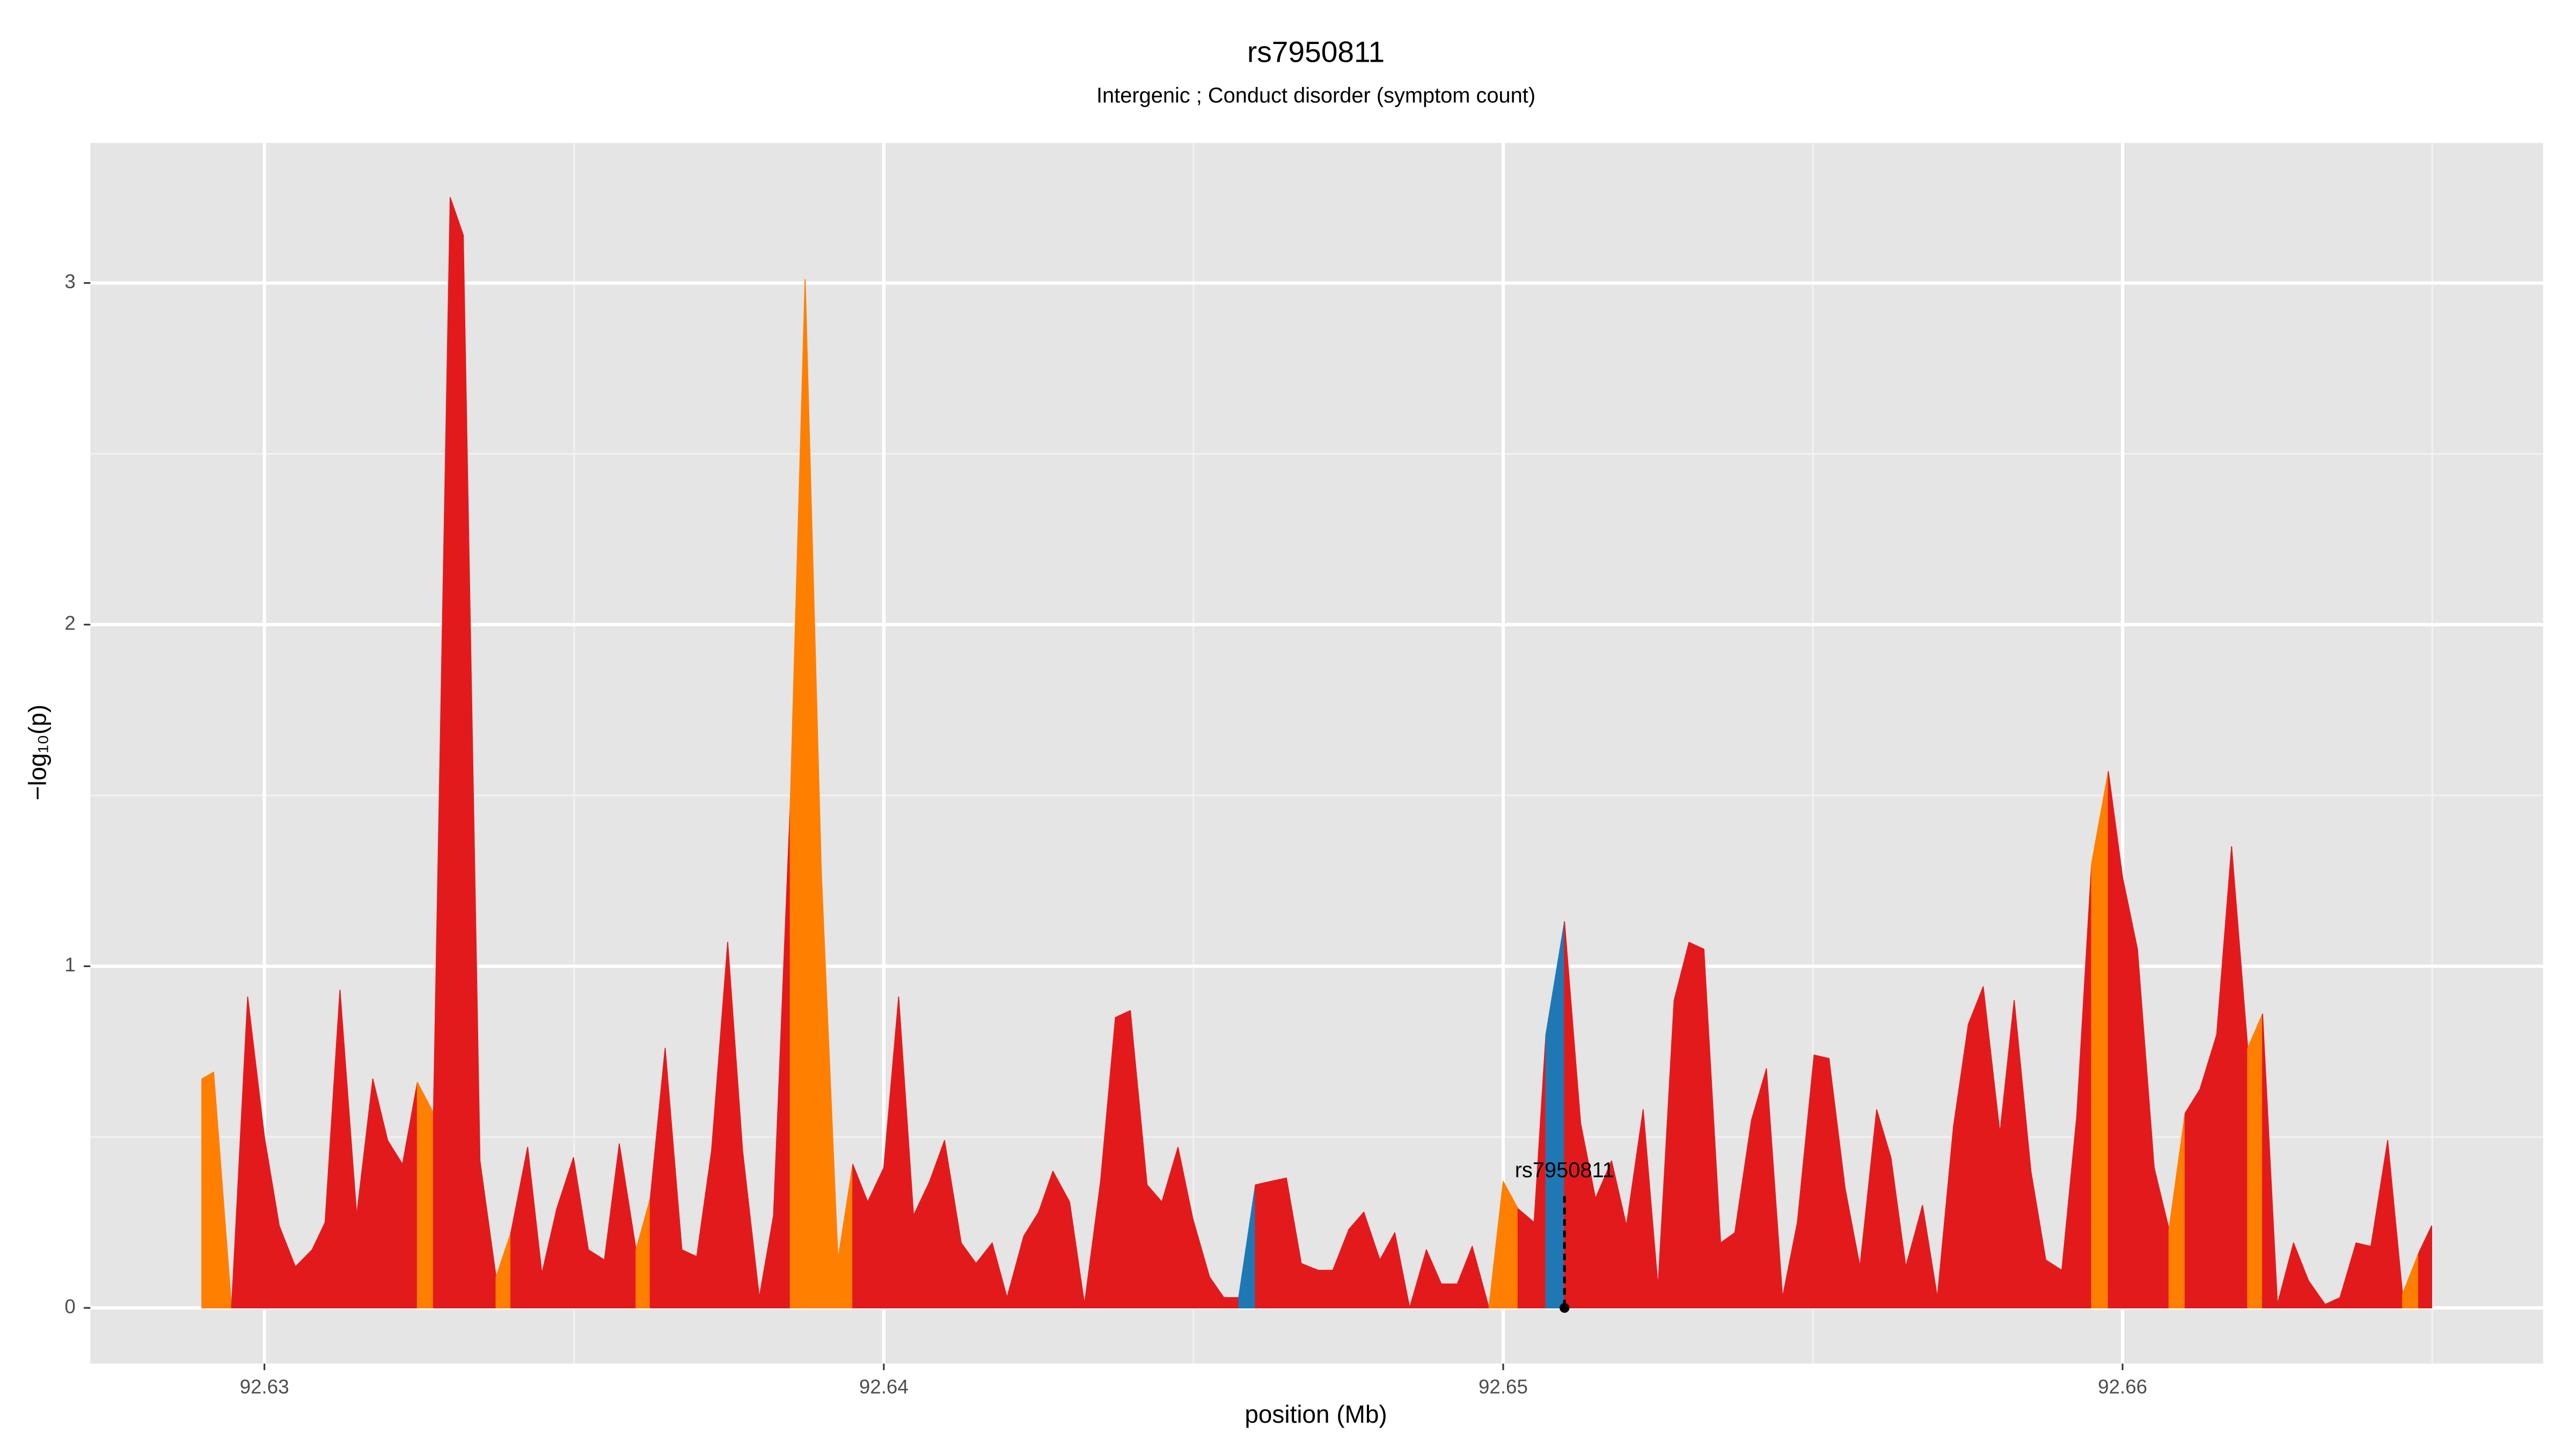 The width and height of the screenshot is (2576, 1449). What do you see at coordinates (884, 1386) in the screenshot?
I see `x-tick-label: 92.64` at bounding box center [884, 1386].